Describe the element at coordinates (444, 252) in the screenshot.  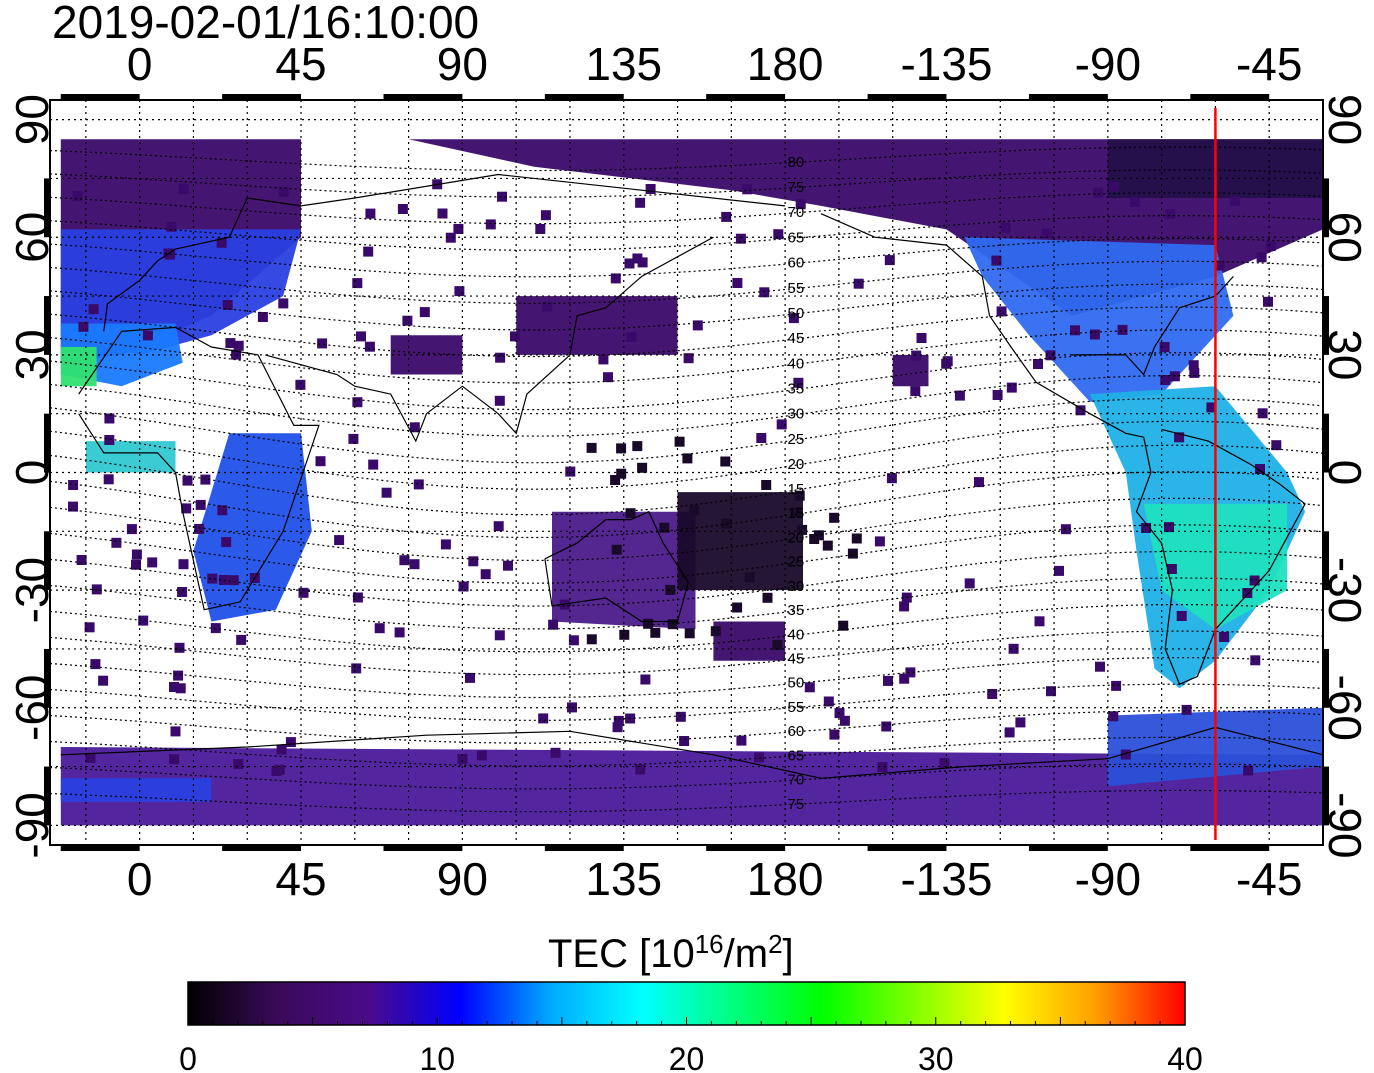
I see `coastline` at that location.